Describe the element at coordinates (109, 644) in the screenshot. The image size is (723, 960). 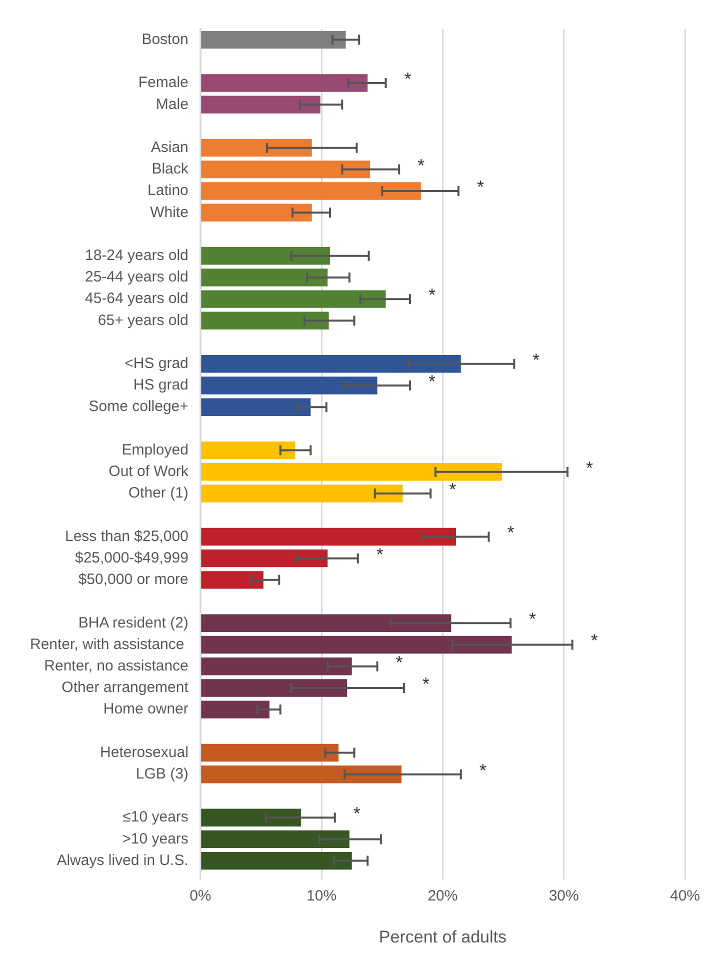
I see `y-tick-label: Renter, with assistance` at that location.